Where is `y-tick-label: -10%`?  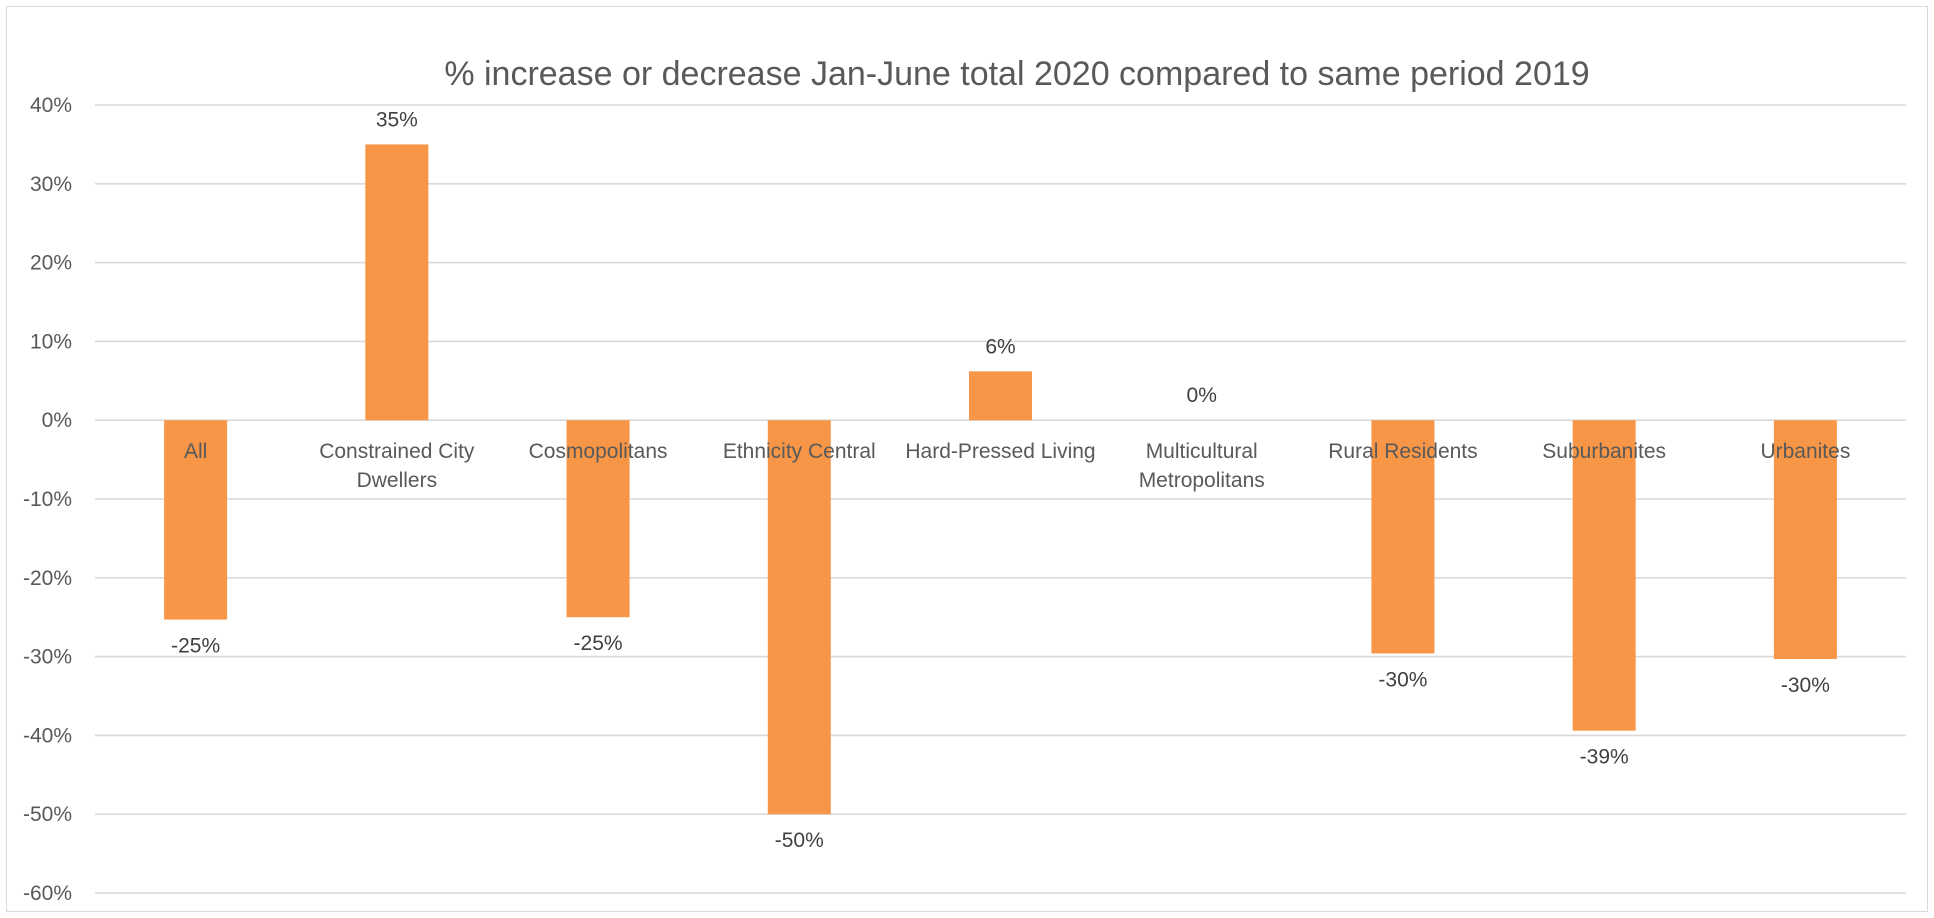
y-tick-label: -10% is located at coordinates (47, 499).